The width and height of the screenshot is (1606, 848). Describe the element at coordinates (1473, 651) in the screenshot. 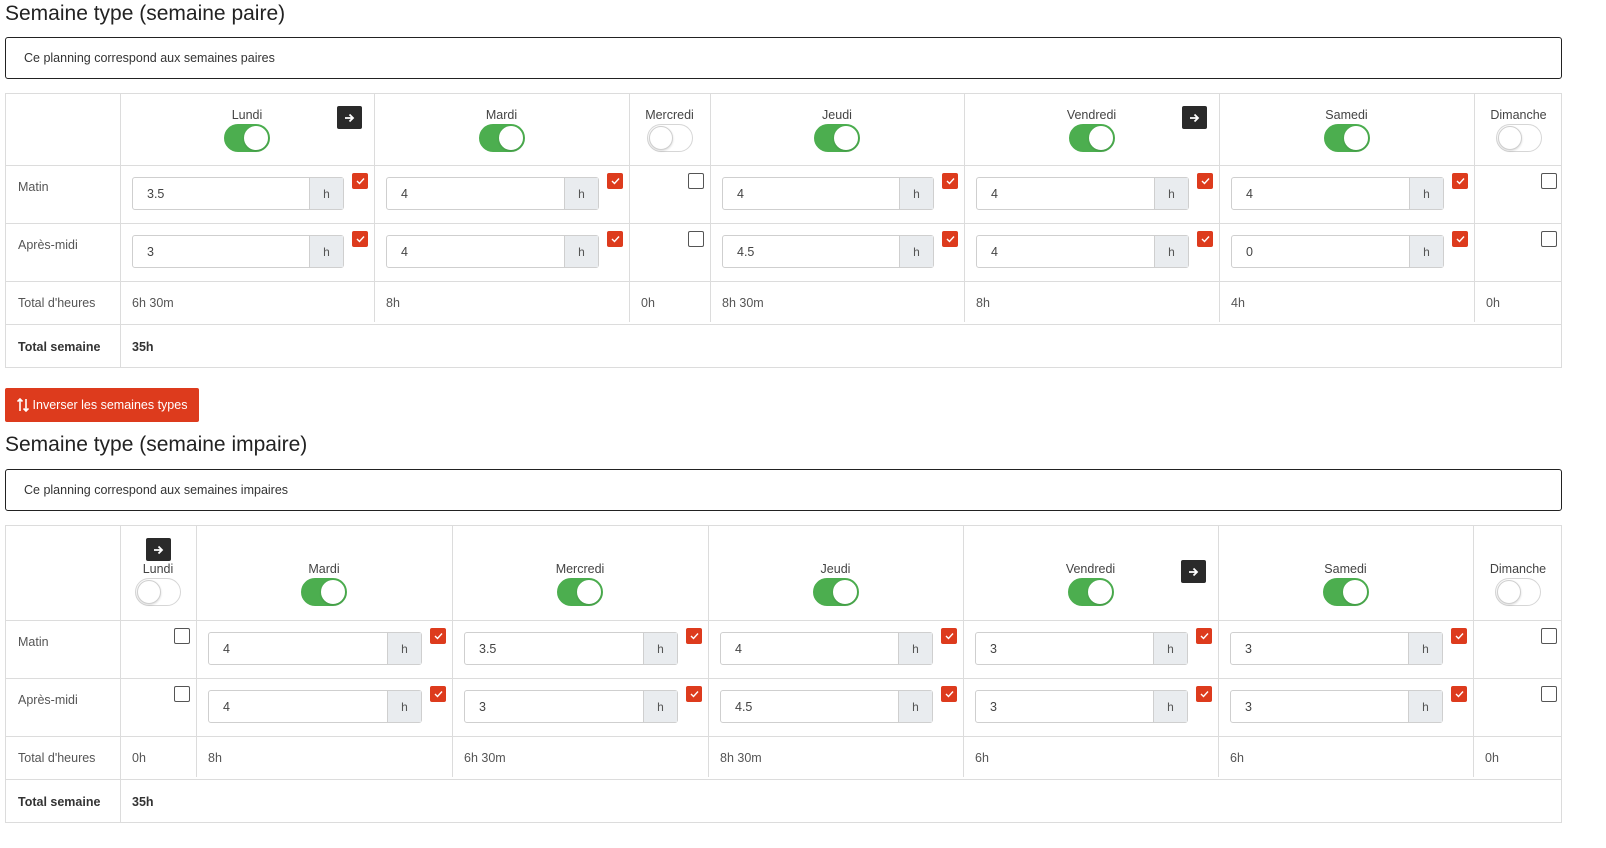

I see `column-divider` at that location.